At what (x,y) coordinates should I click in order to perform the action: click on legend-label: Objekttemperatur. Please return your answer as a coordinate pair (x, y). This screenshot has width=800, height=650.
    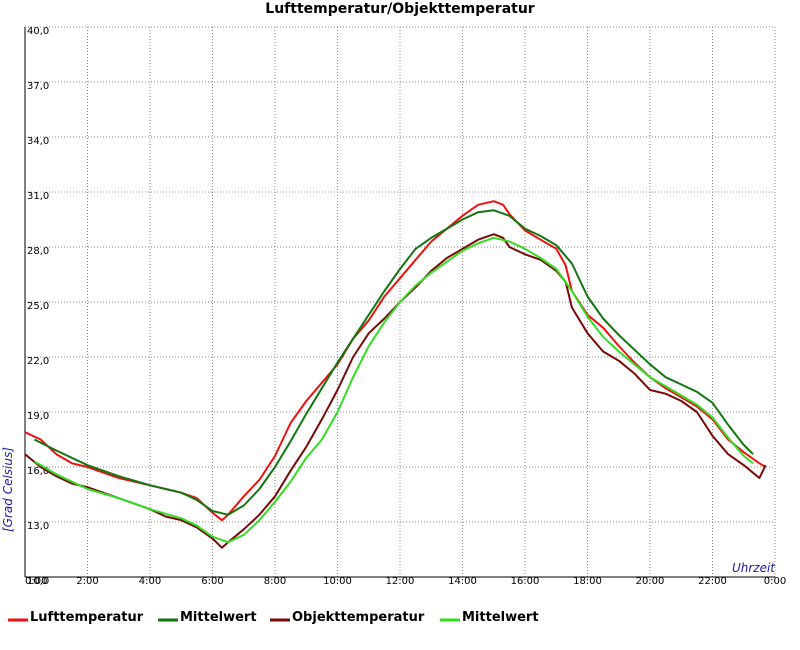
    Looking at the image, I should click on (358, 617).